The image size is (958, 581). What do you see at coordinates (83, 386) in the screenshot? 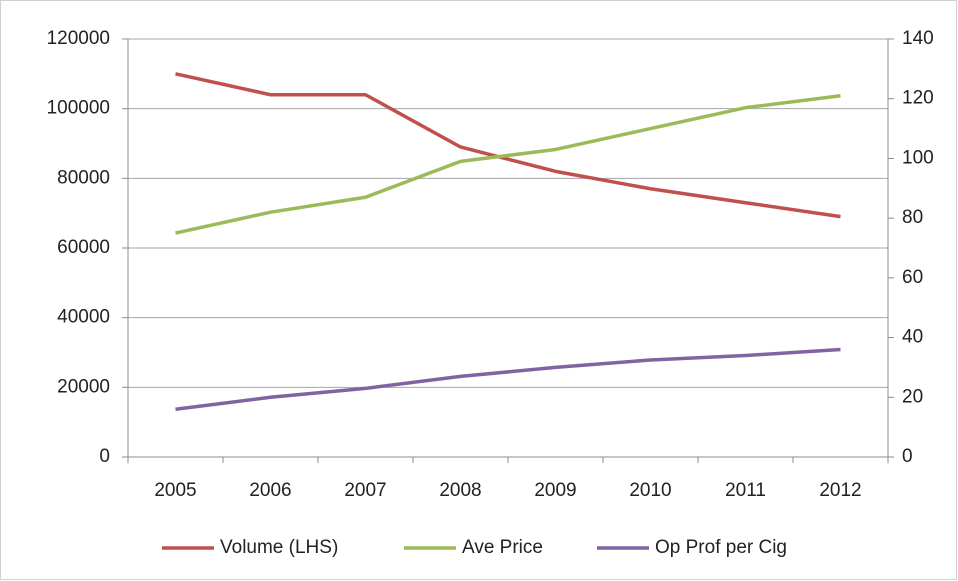
I see `y-tick-label: 20000` at bounding box center [83, 386].